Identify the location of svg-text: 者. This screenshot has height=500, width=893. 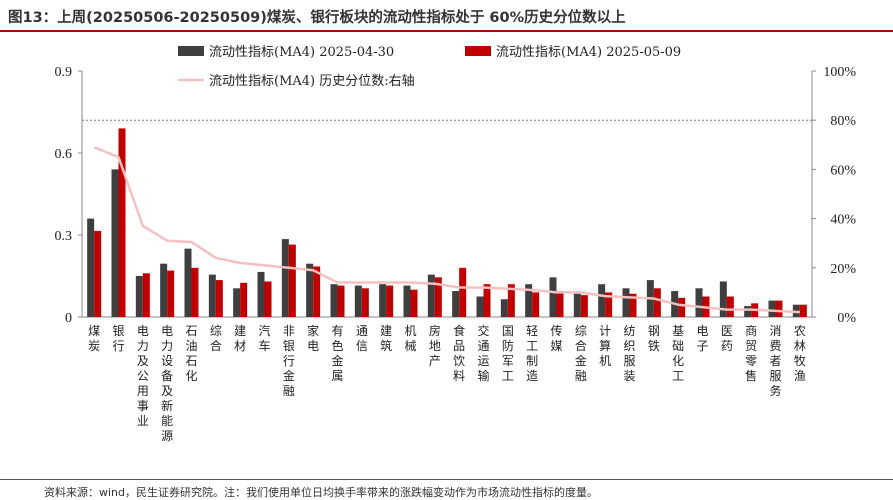
(775, 361).